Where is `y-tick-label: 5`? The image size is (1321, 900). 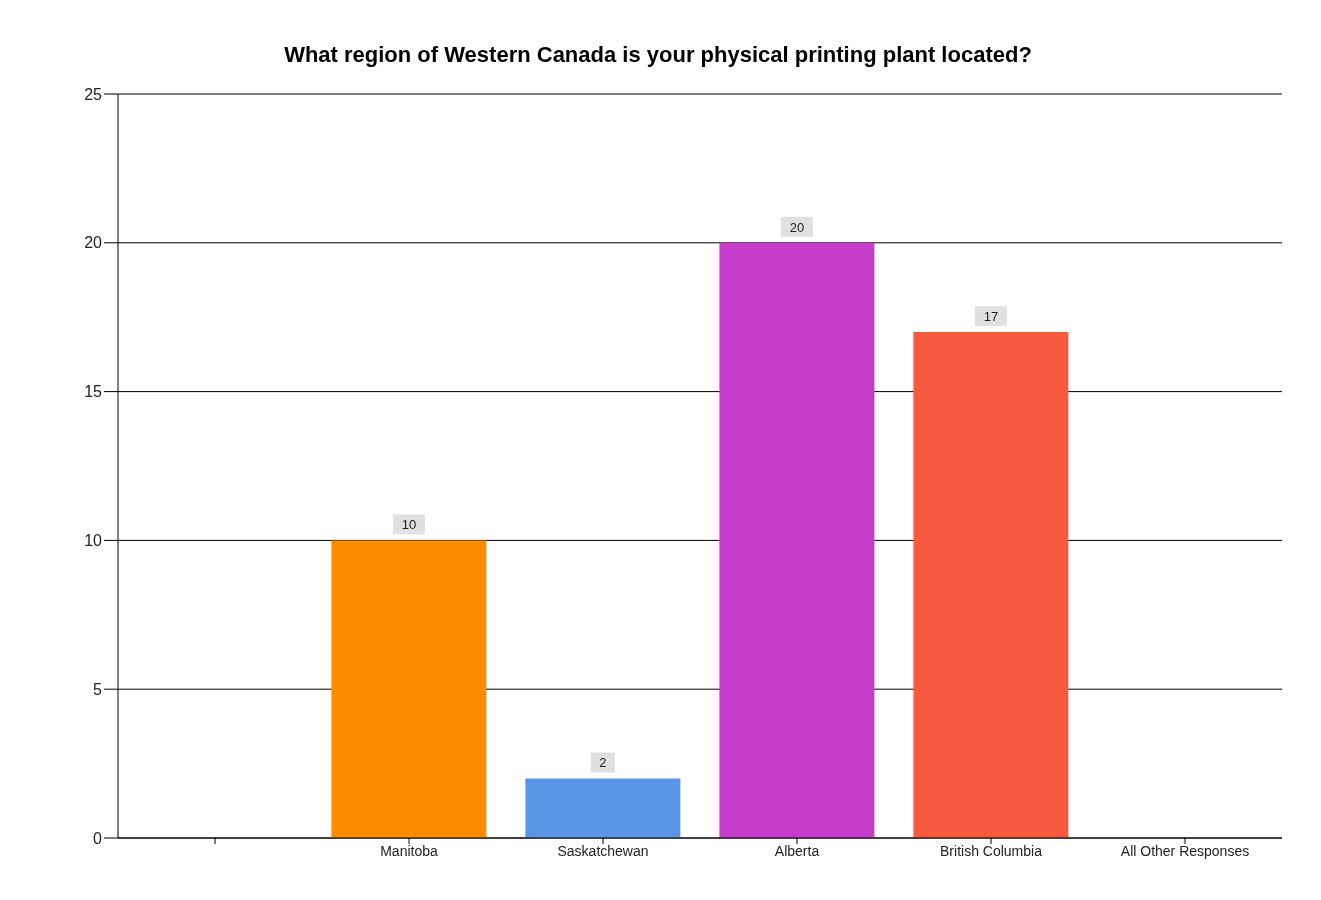
y-tick-label: 5 is located at coordinates (98, 689).